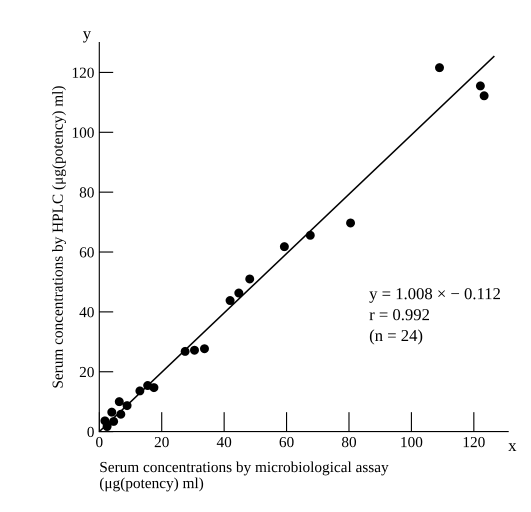 This screenshot has width=531, height=512. I want to click on y-tick-label: 60, so click(87, 252).